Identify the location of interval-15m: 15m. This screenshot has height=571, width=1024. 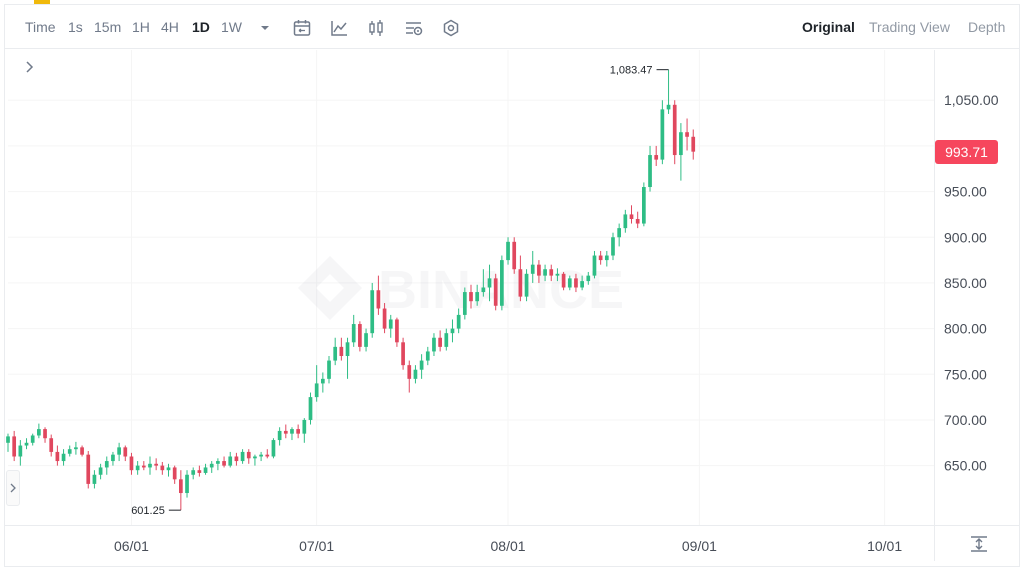
(108, 27).